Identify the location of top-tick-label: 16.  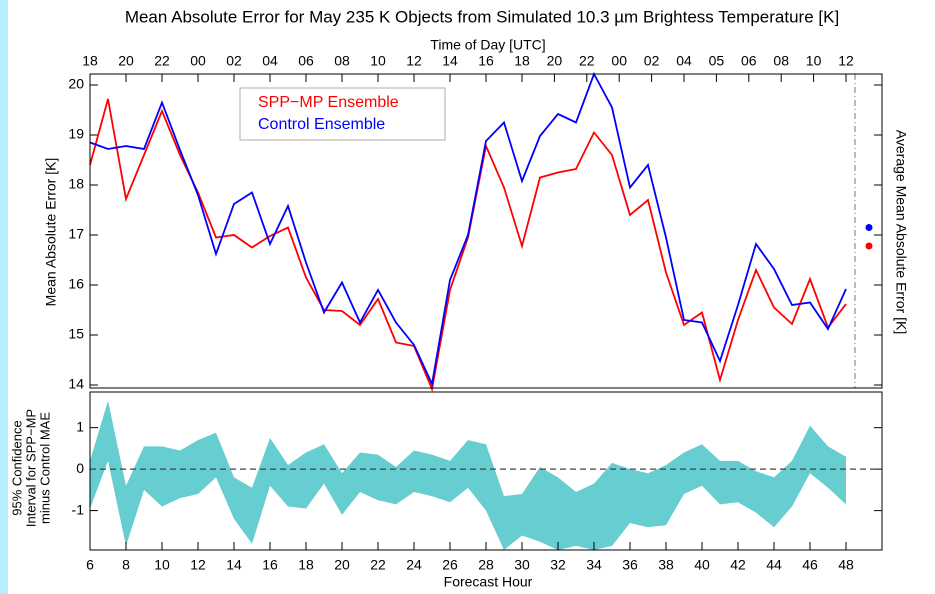
(486, 61).